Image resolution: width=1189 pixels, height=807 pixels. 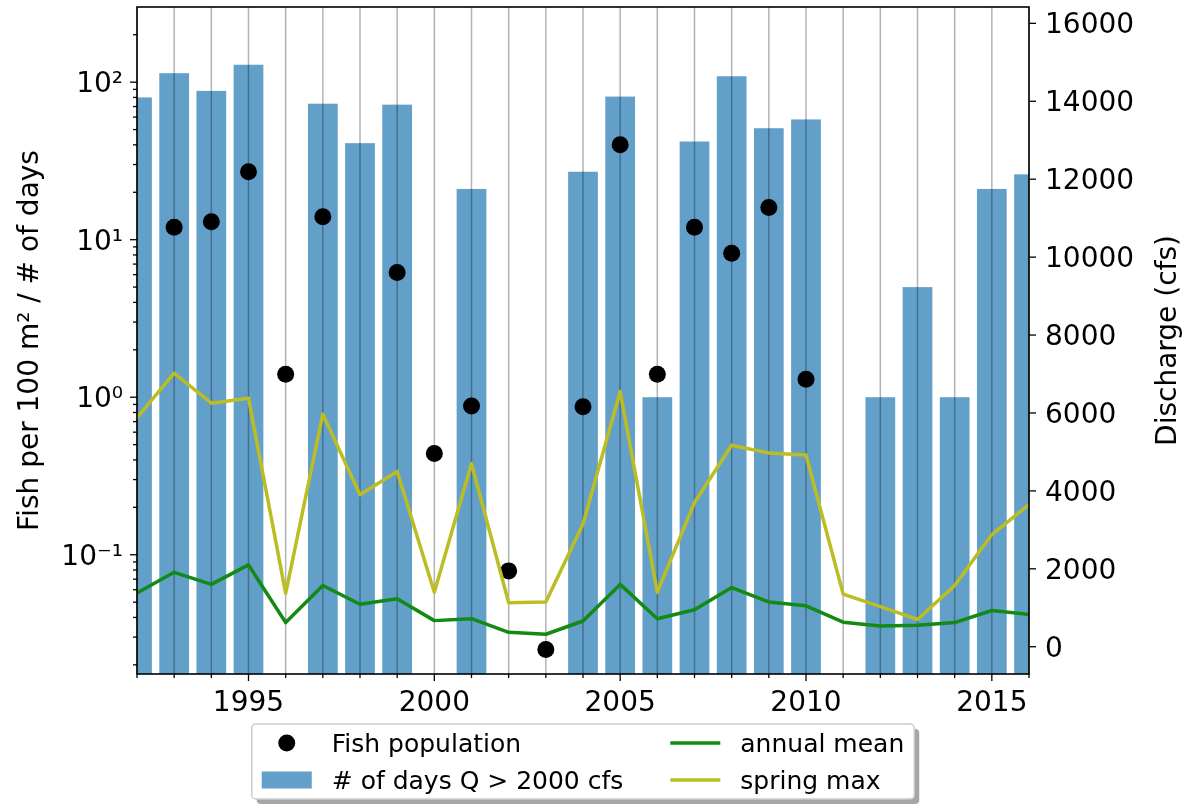 I want to click on y2-tick-label: 8000, so click(x=1081, y=336).